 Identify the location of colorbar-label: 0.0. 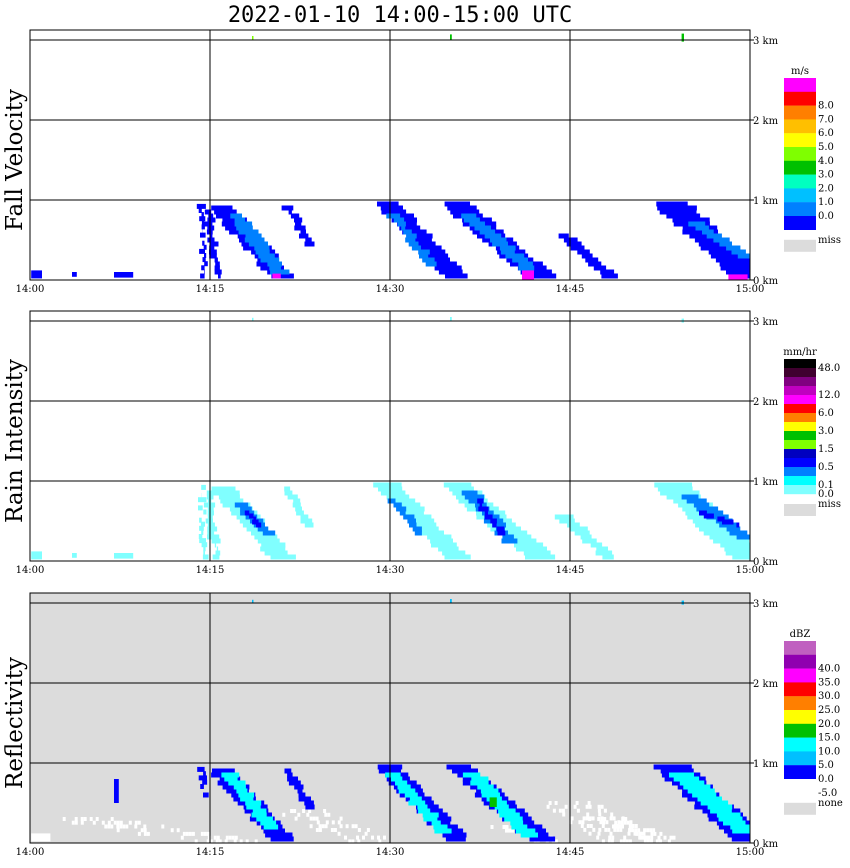
(826, 494).